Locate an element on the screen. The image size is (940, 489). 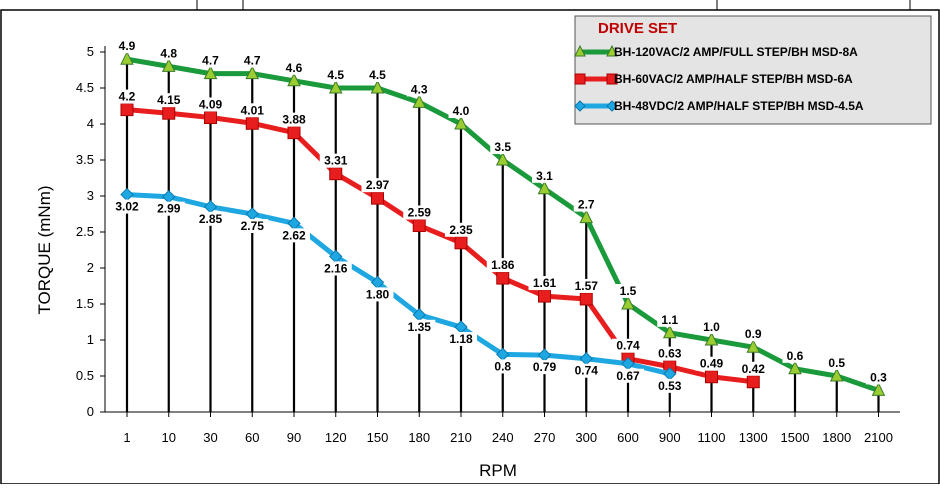
data-label: 1.86 is located at coordinates (503, 265).